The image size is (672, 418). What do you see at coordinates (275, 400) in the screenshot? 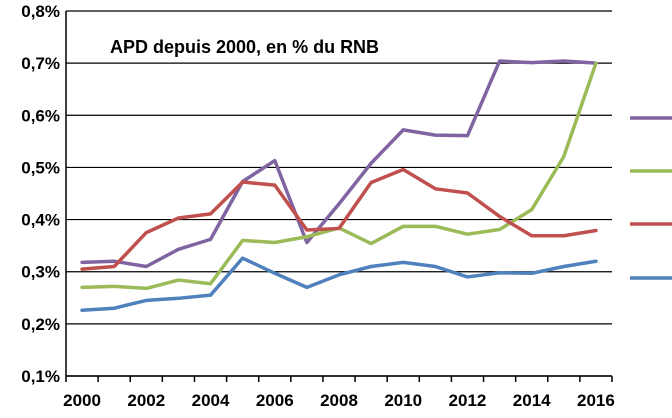
I see `x-tick-label: 2006` at bounding box center [275, 400].